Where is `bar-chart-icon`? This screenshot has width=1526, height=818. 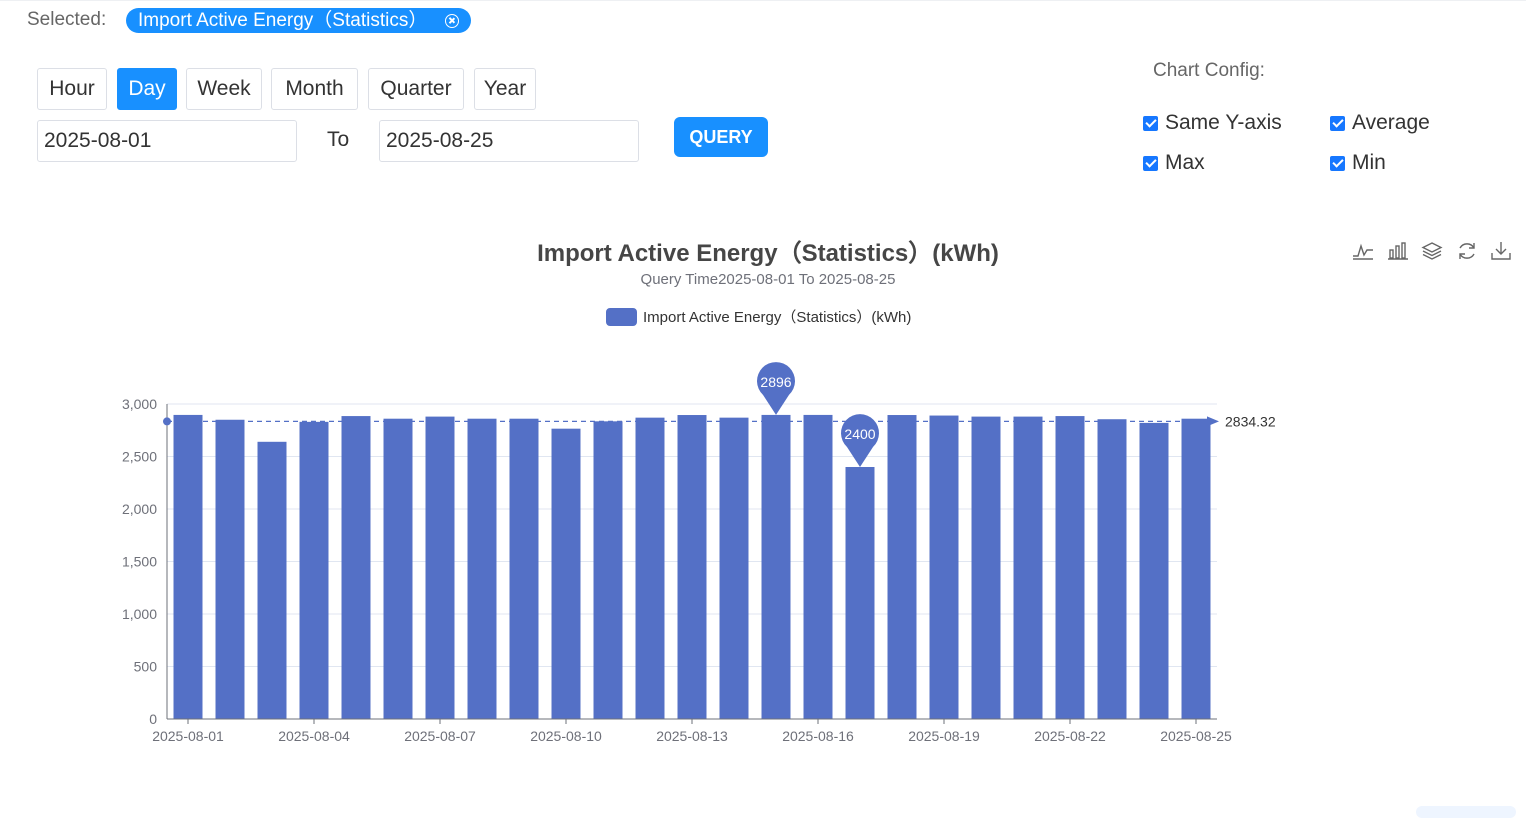 bar-chart-icon is located at coordinates (1398, 253).